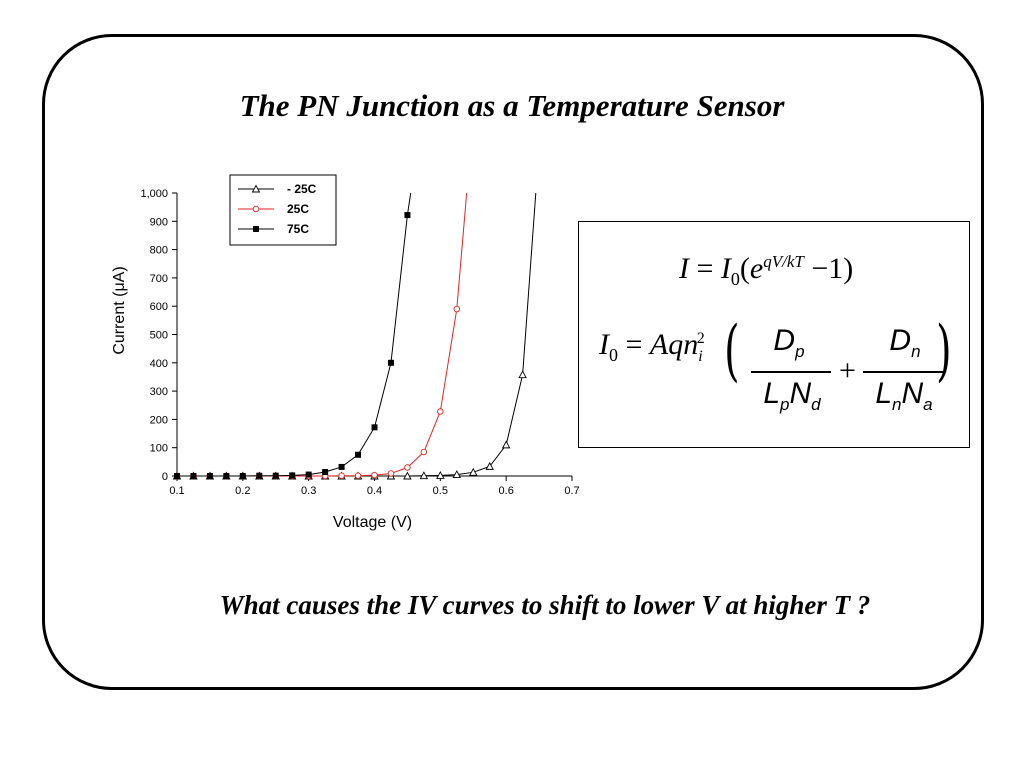  I want to click on y-tick-label: 900, so click(159, 222).